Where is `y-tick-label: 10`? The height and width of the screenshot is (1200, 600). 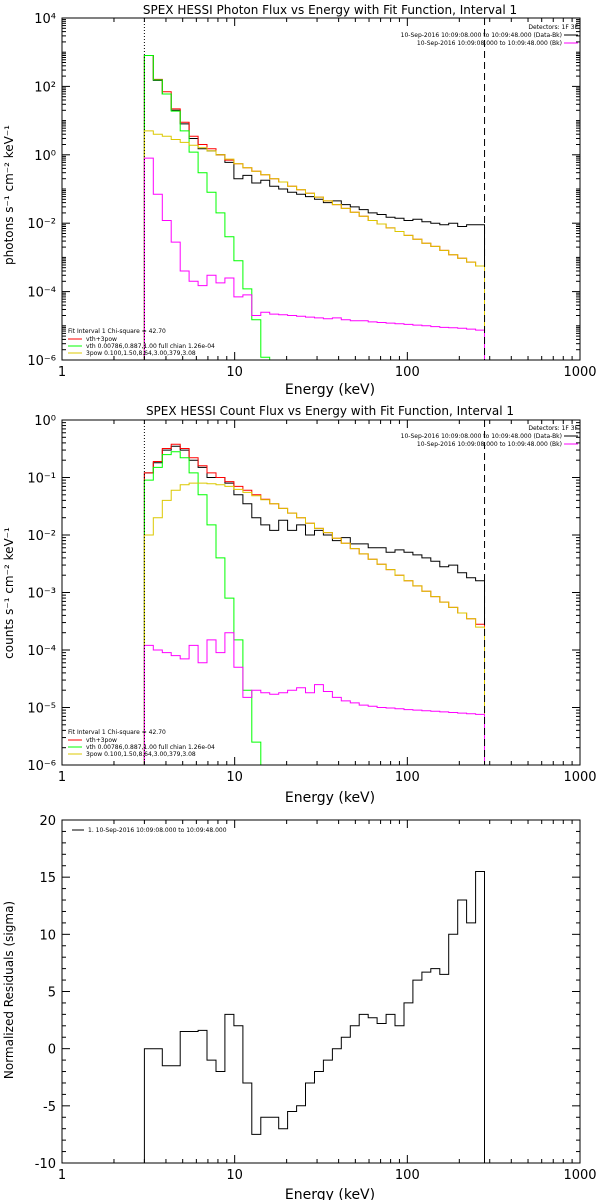 y-tick-label: 10 is located at coordinates (47, 935).